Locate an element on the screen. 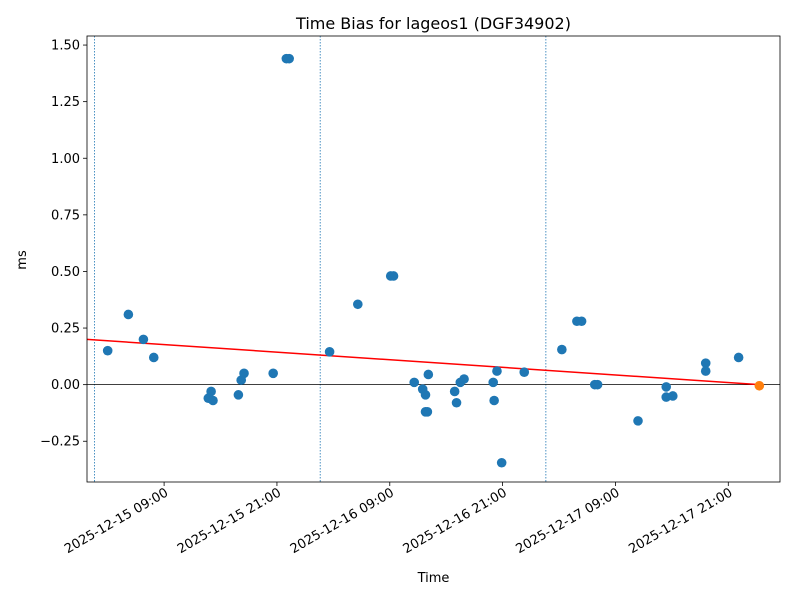 The height and width of the screenshot is (600, 800). y-axis-title: ms is located at coordinates (22, 260).